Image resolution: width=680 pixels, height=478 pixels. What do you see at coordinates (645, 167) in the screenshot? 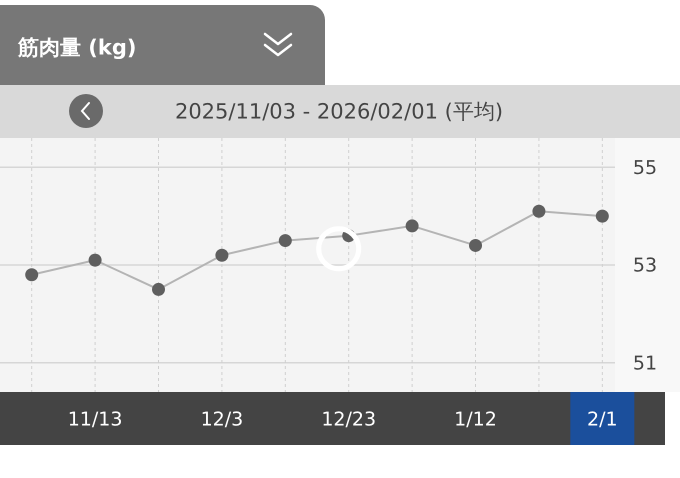
I see `y-tick-label: 55` at bounding box center [645, 167].